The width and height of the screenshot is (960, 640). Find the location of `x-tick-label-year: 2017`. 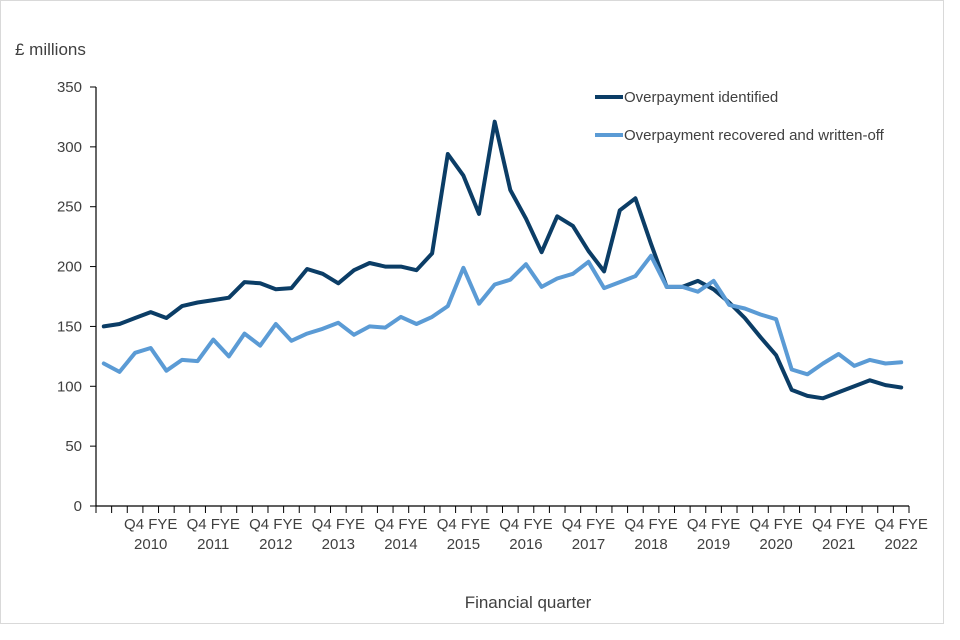

x-tick-label-year: 2017 is located at coordinates (588, 544).